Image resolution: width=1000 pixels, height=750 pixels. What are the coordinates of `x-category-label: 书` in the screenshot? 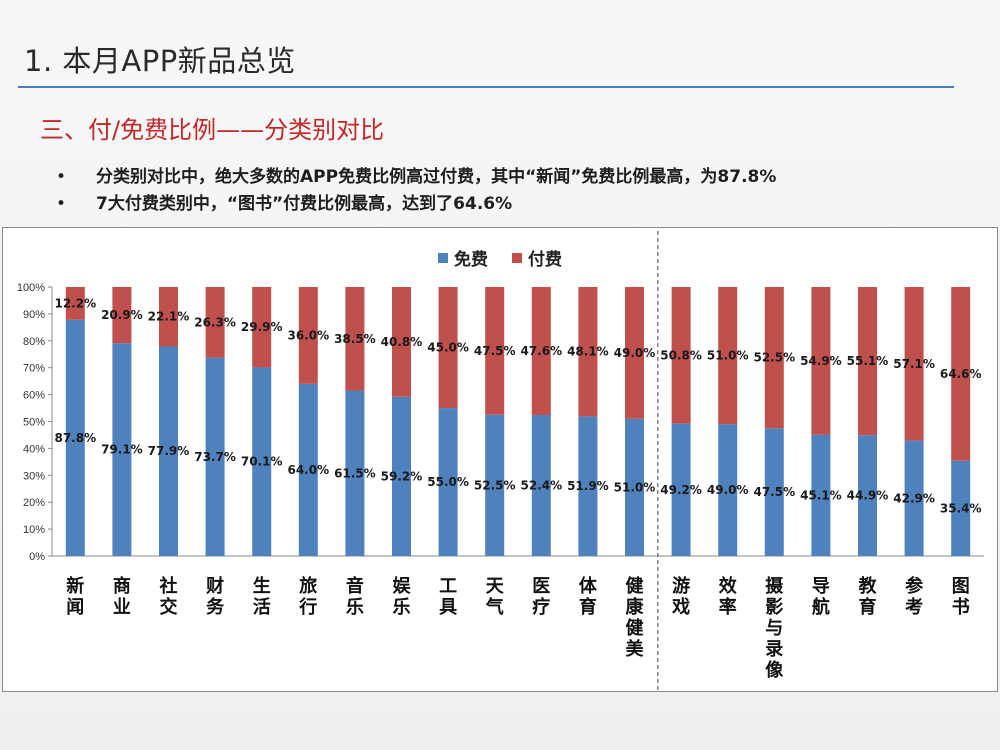 It's located at (961, 607).